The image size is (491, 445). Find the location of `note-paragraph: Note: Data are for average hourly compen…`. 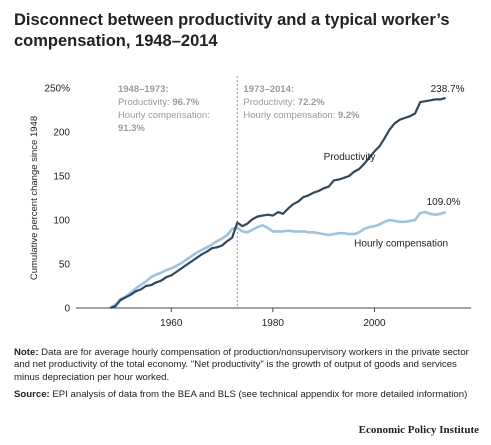

note-paragraph: Note: Data are for average hourly compen… is located at coordinates (247, 365).